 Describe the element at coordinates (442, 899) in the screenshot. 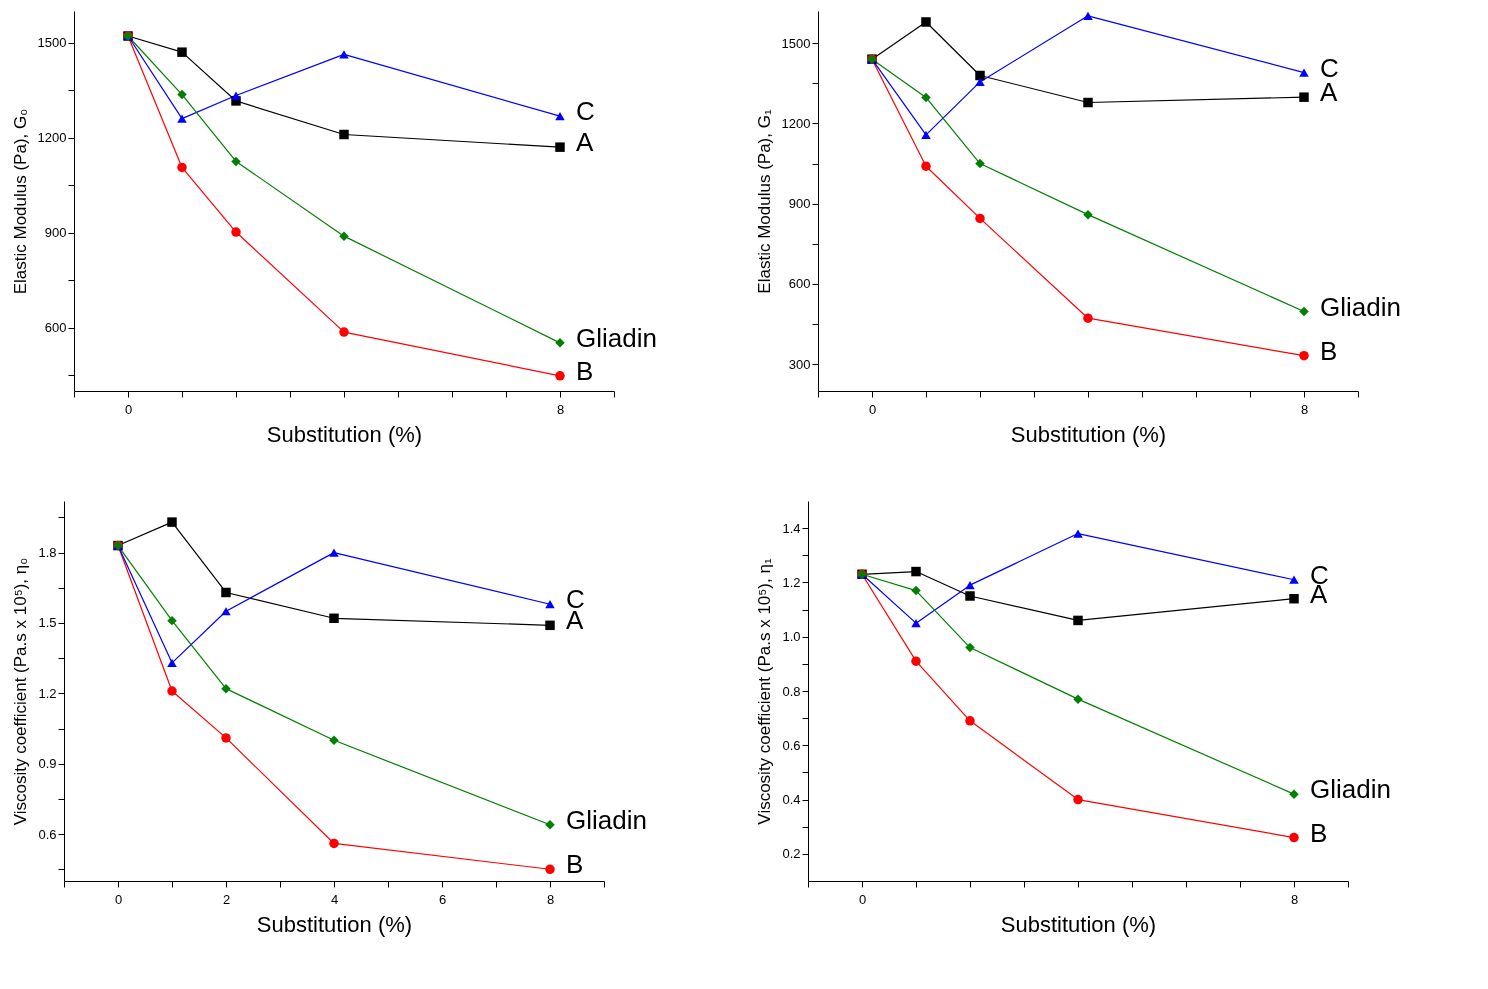

I see `x-tick-label: 6` at that location.